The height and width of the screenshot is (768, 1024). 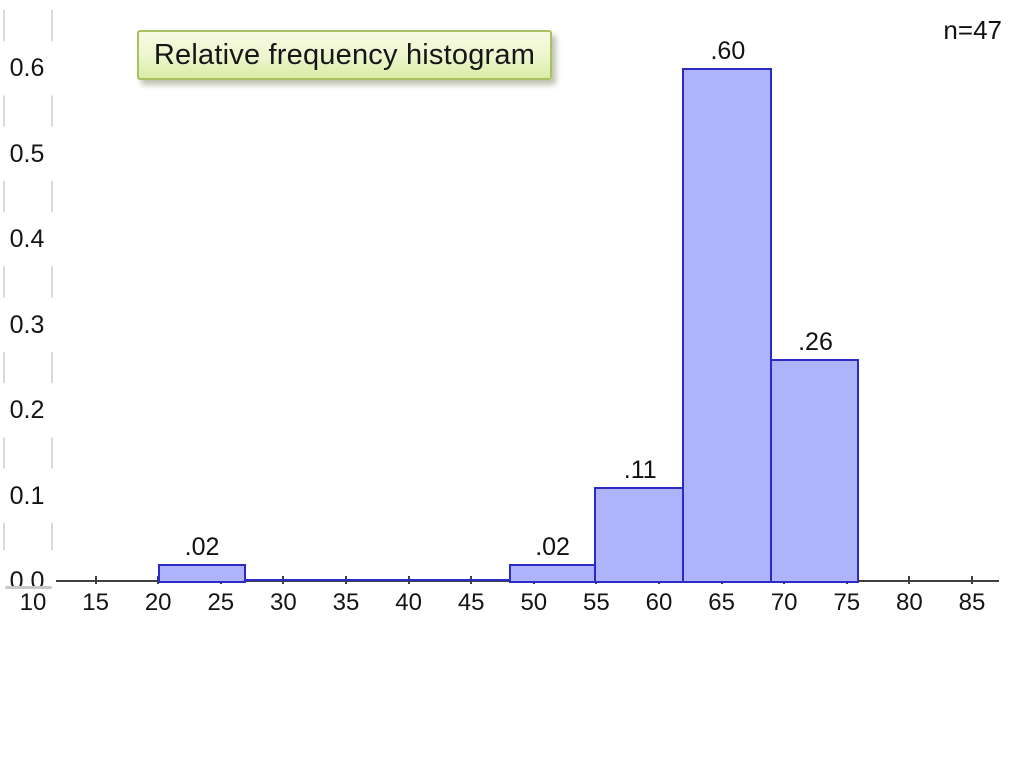 I want to click on axis-left-stub, so click(x=28, y=587).